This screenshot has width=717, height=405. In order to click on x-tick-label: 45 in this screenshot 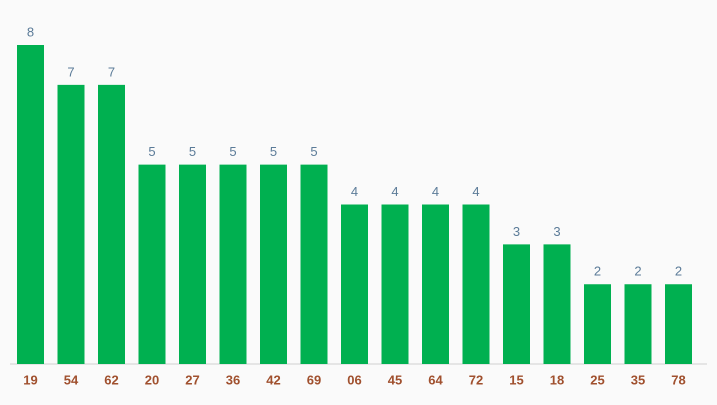, I will do `click(395, 379)`.